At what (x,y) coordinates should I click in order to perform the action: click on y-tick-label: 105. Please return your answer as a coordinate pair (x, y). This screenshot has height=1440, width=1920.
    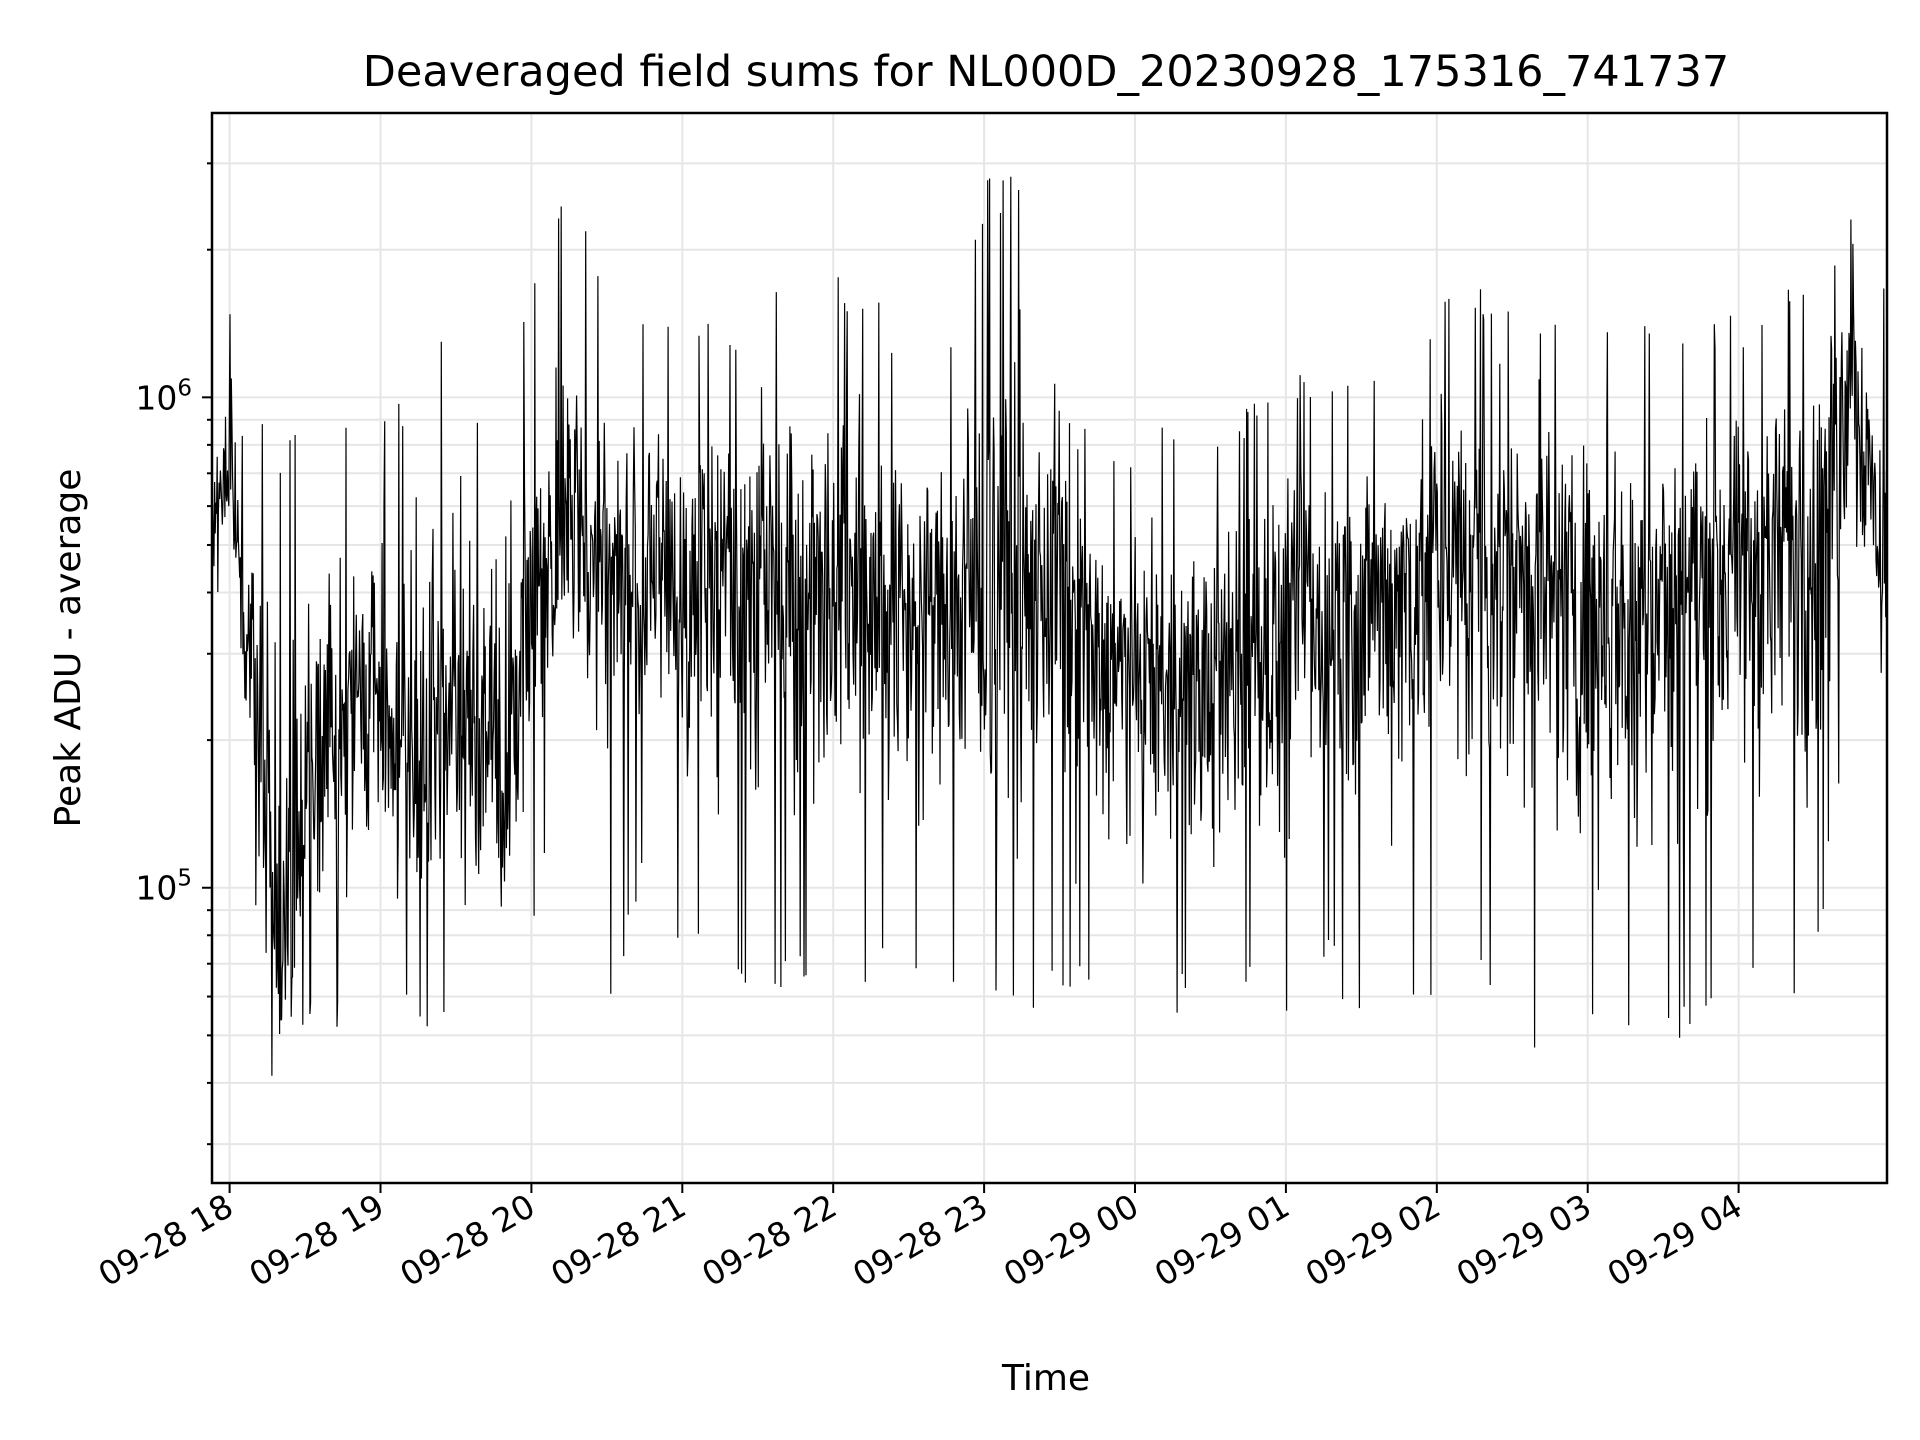
    Looking at the image, I should click on (163, 887).